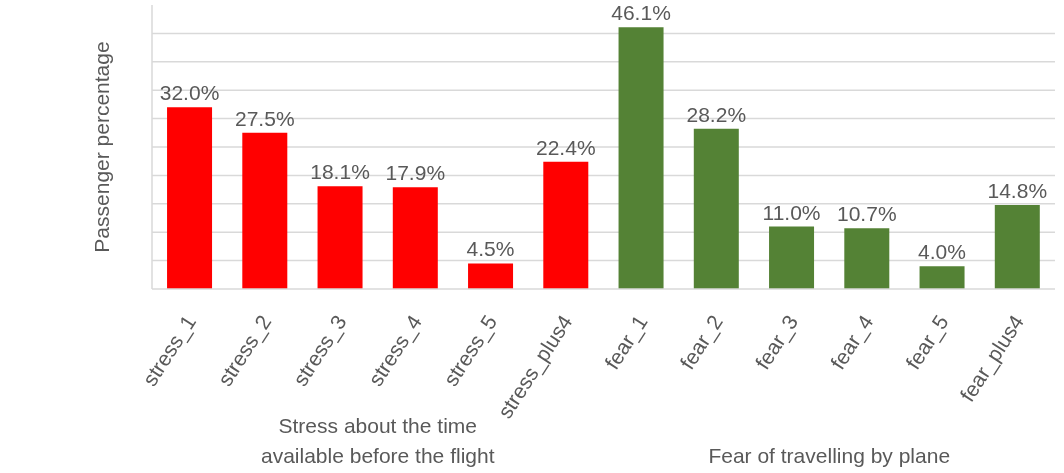  Describe the element at coordinates (566, 147) in the screenshot. I see `data-label: 22.4%` at that location.